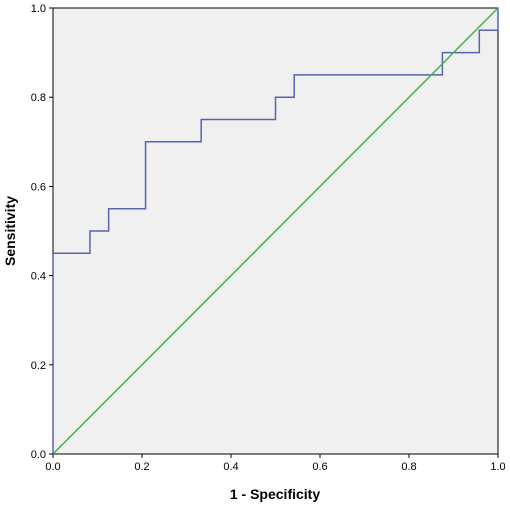 The image size is (510, 507). Describe the element at coordinates (38, 9) in the screenshot. I see `y-tick-label: 1.0` at that location.